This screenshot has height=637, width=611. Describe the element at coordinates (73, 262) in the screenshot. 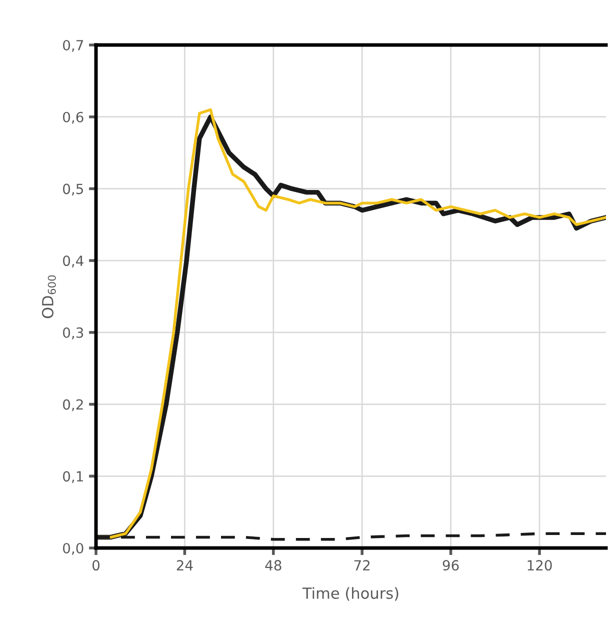

I see `y-tick-label: 0,4` at that location.